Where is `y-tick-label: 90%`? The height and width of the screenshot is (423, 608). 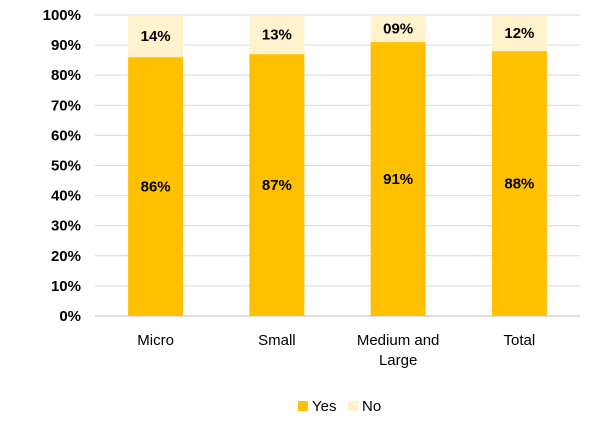 y-tick-label: 90% is located at coordinates (66, 45).